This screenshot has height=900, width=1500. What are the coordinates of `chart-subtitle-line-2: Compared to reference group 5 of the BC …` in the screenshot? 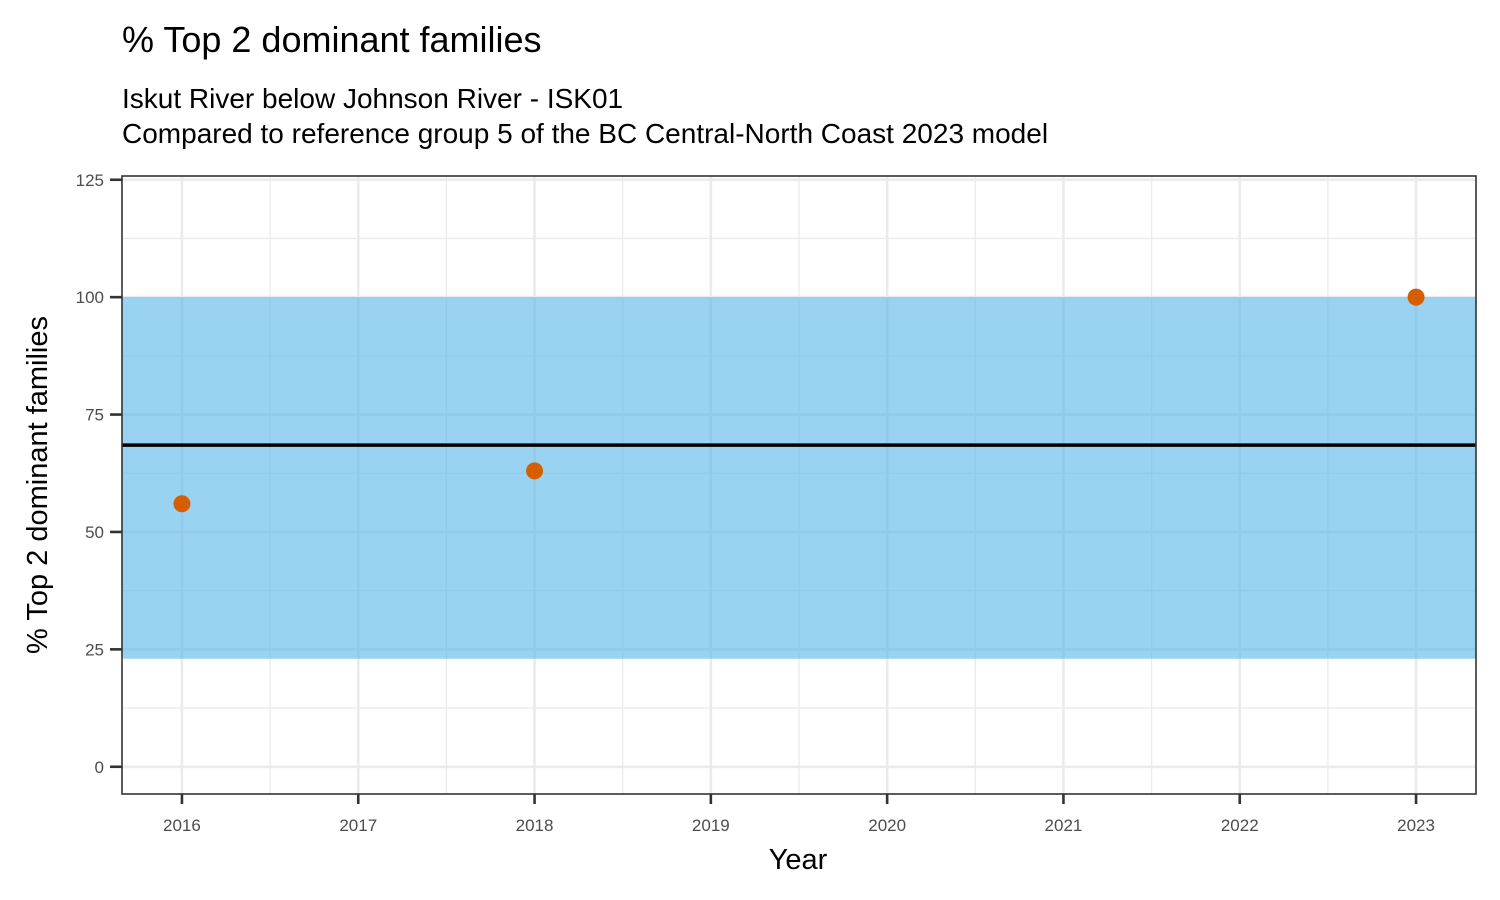 It's located at (585, 133).